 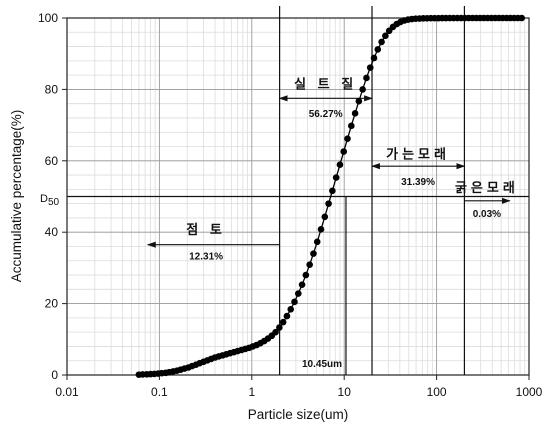 What do you see at coordinates (44, 199) in the screenshot?
I see `d50-label-main: D` at bounding box center [44, 199].